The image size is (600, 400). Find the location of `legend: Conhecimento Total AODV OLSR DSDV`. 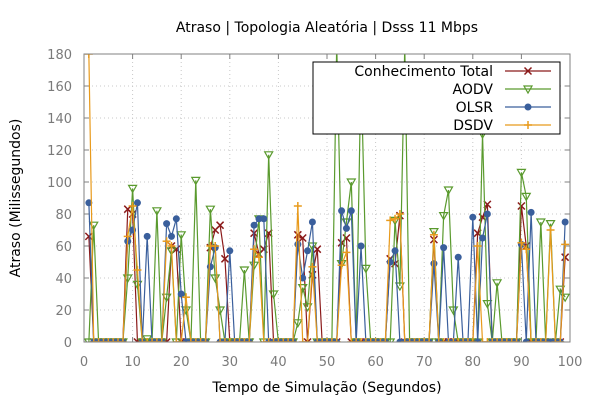

legend: Conhecimento Total AODV OLSR DSDV is located at coordinates (436, 98).